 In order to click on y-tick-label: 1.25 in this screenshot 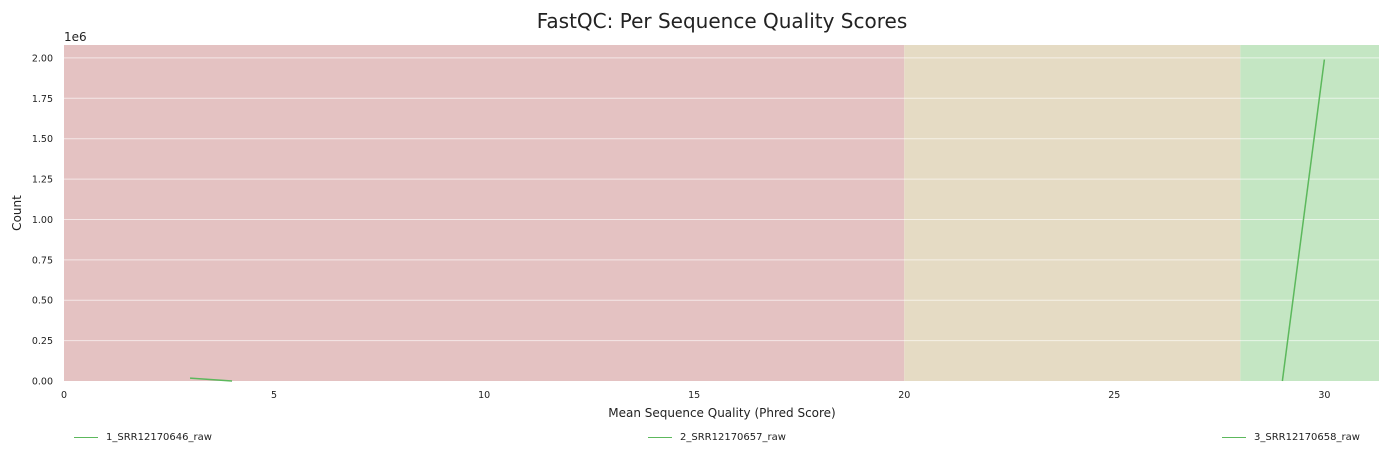, I will do `click(42, 180)`.